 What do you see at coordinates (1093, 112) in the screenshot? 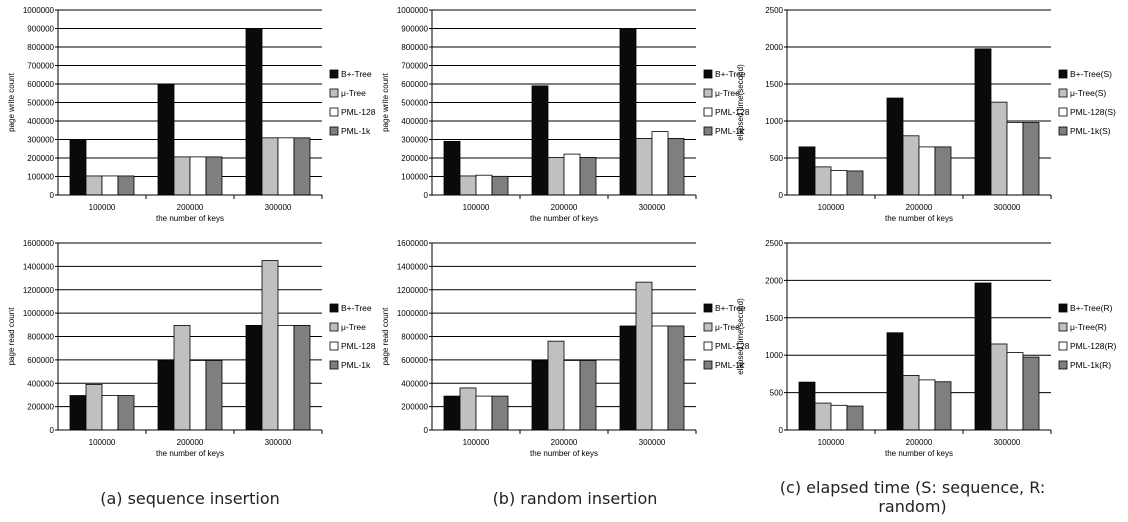
I see `legend-label: PML-128(S)` at bounding box center [1093, 112].